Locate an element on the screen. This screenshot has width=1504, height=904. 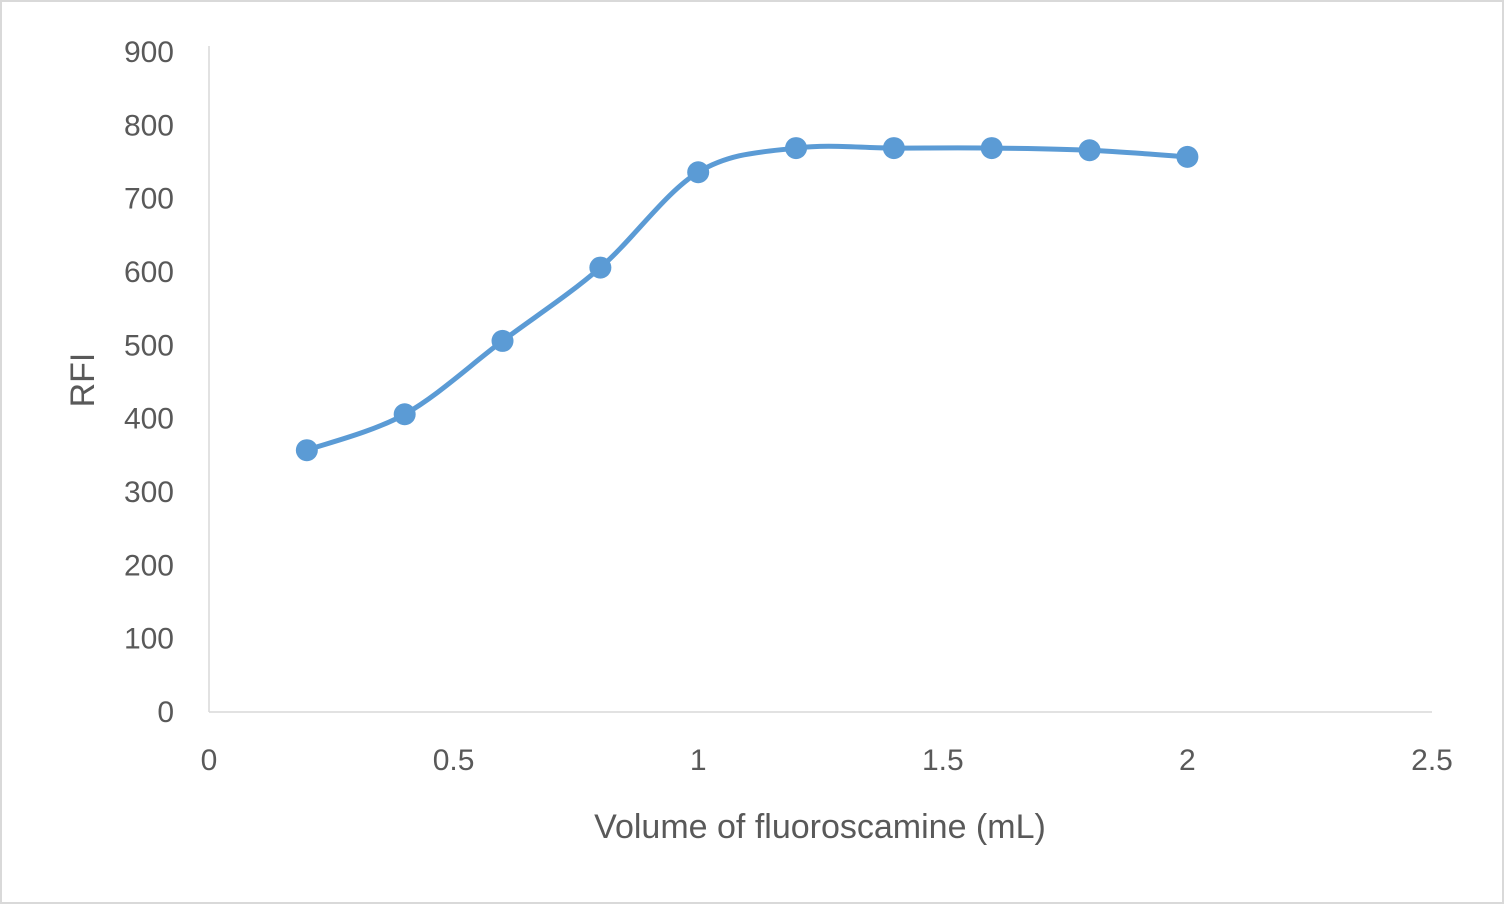
x-tick-label: 0.5 is located at coordinates (454, 760).